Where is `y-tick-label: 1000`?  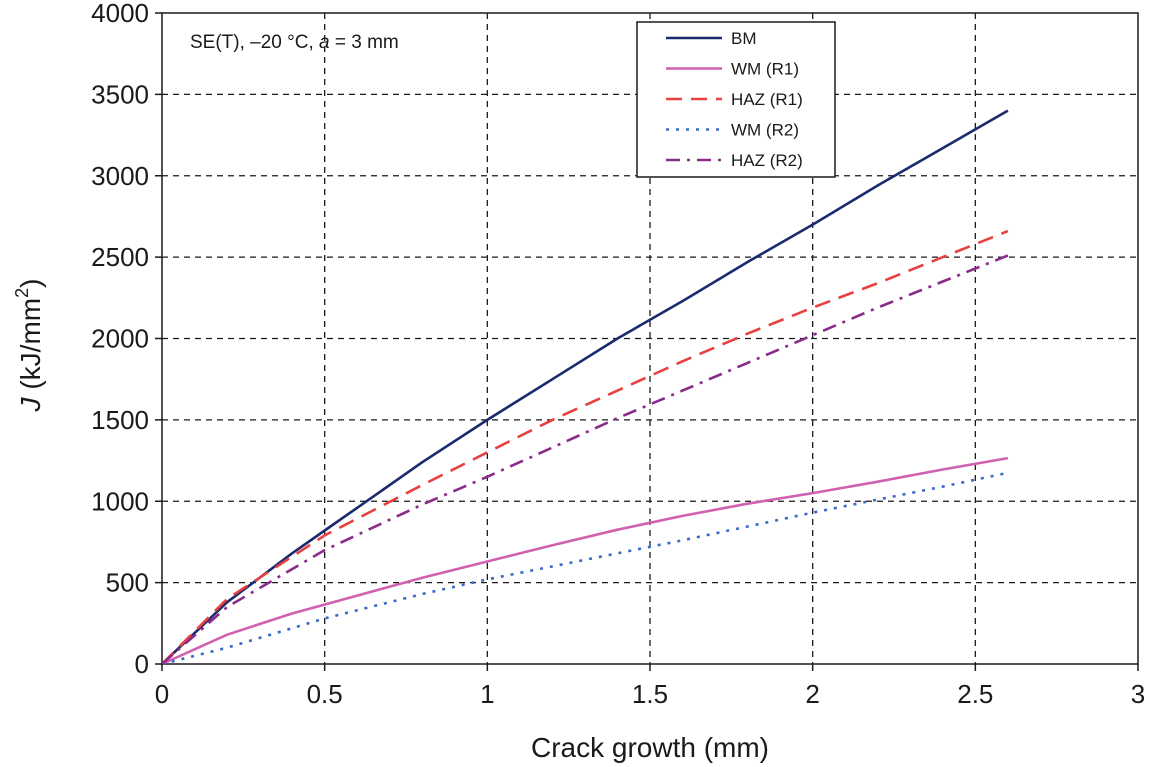
y-tick-label: 1000 is located at coordinates (120, 501).